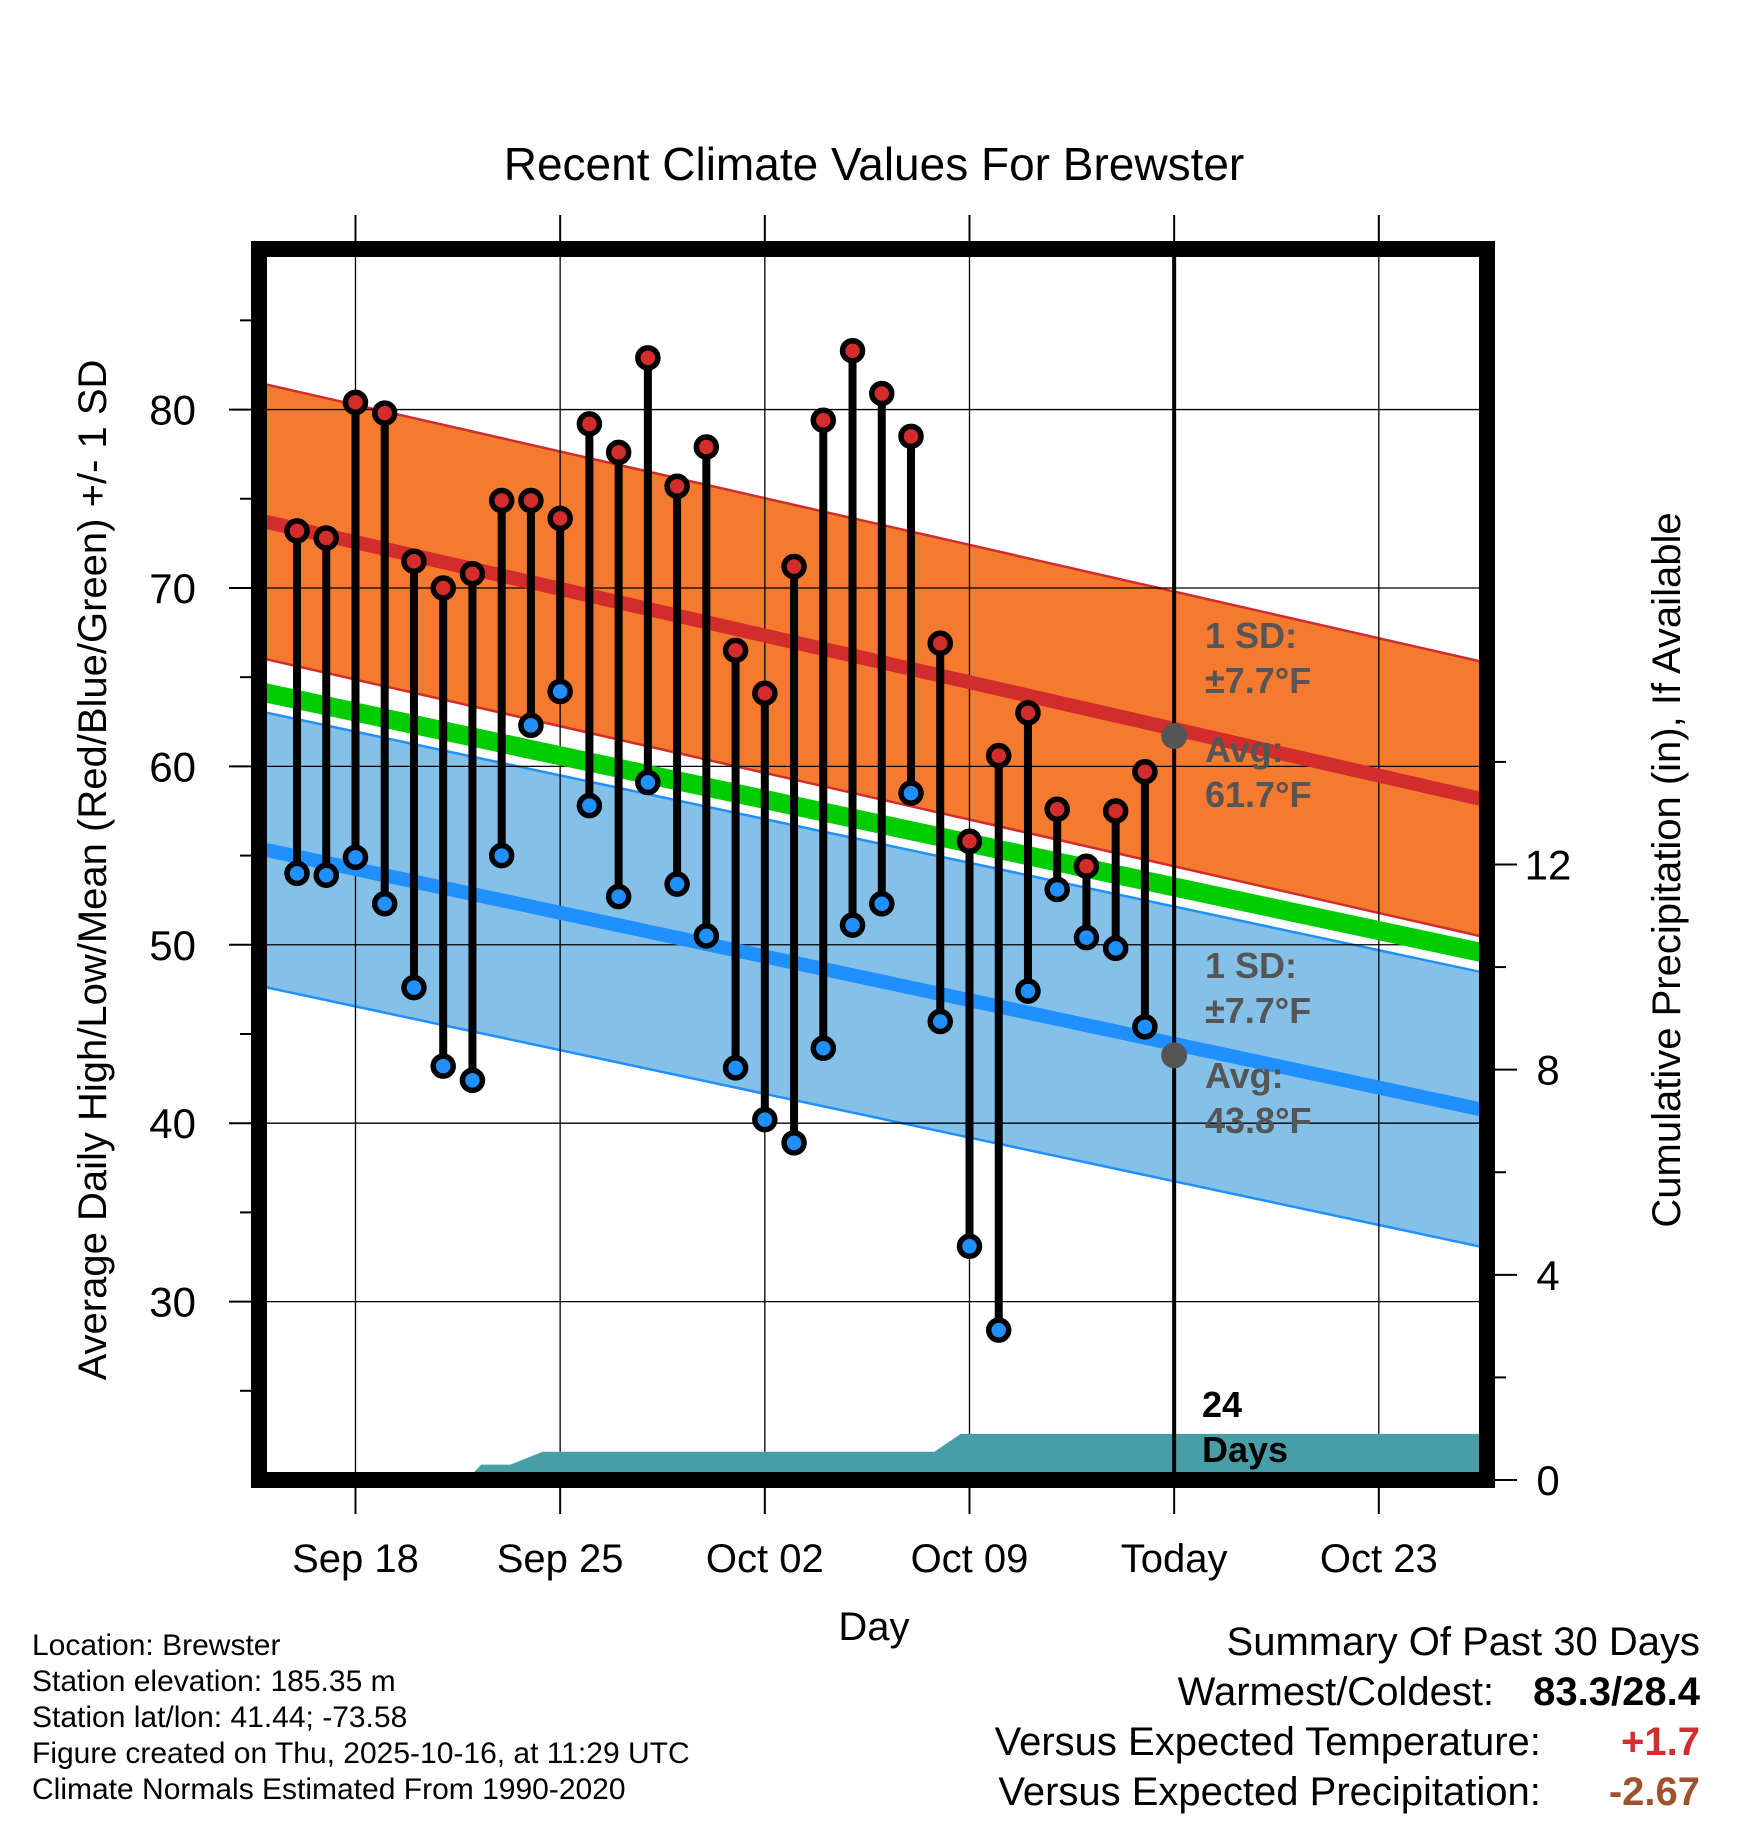  Describe the element at coordinates (172, 945) in the screenshot. I see `y-tick-label: 50` at that location.